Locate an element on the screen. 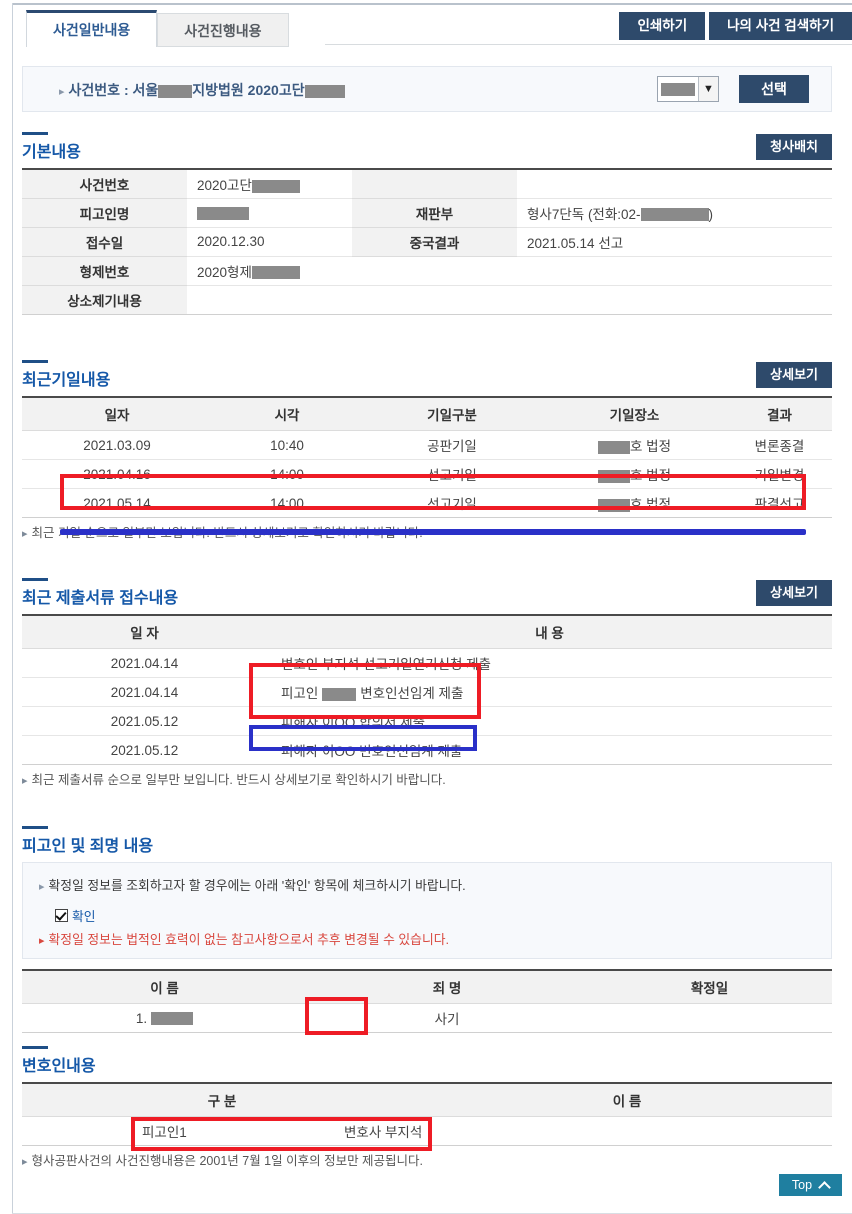  table-row: 상소제기내용 is located at coordinates (427, 300).